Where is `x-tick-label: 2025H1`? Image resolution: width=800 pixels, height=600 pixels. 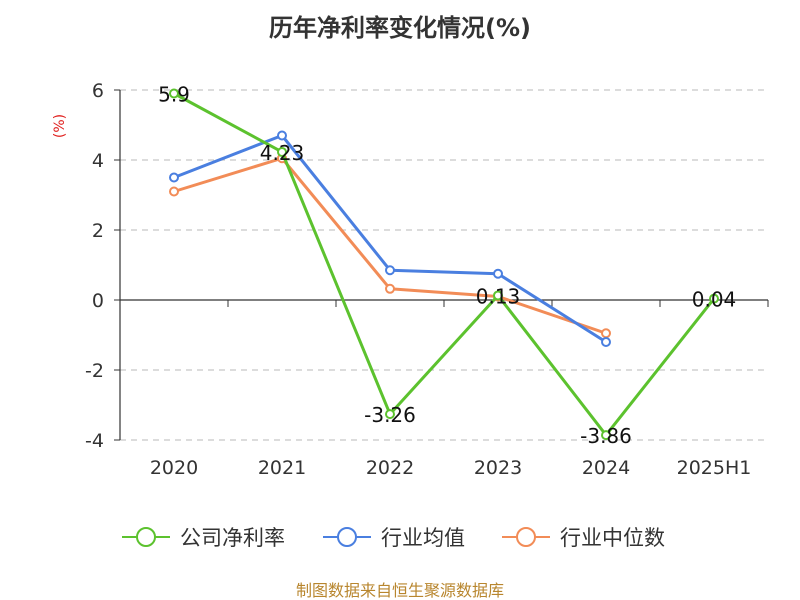
x-tick-label: 2025H1 is located at coordinates (714, 468).